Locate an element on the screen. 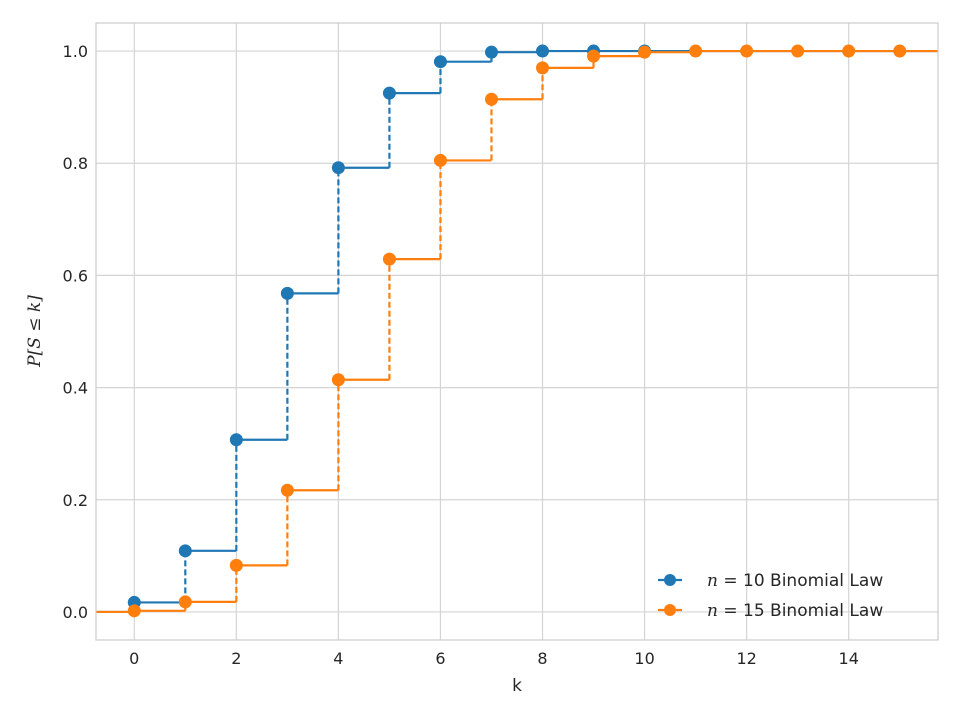 Image resolution: width=960 pixels, height=720 pixels. legend-item-n10: n = 10 Binomial Law is located at coordinates (770, 581).